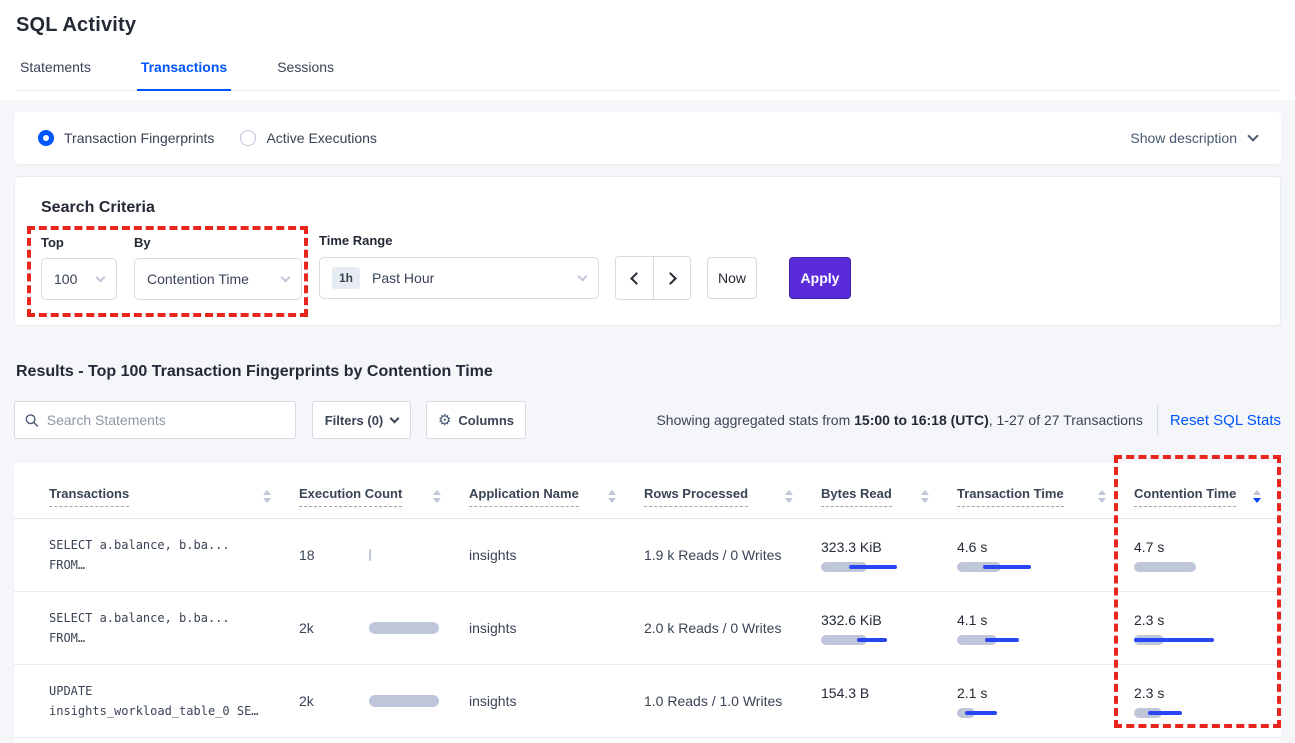  I want to click on time-next-button, so click(671, 278).